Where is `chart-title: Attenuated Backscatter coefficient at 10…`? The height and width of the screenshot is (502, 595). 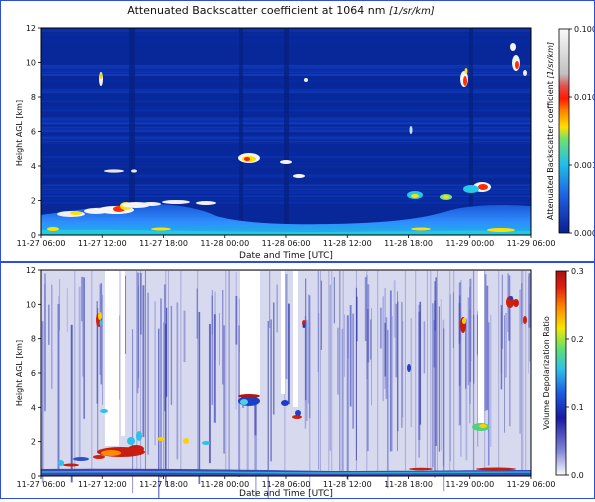 chart-title: Attenuated Backscatter coefficient at 10… is located at coordinates (281, 10).